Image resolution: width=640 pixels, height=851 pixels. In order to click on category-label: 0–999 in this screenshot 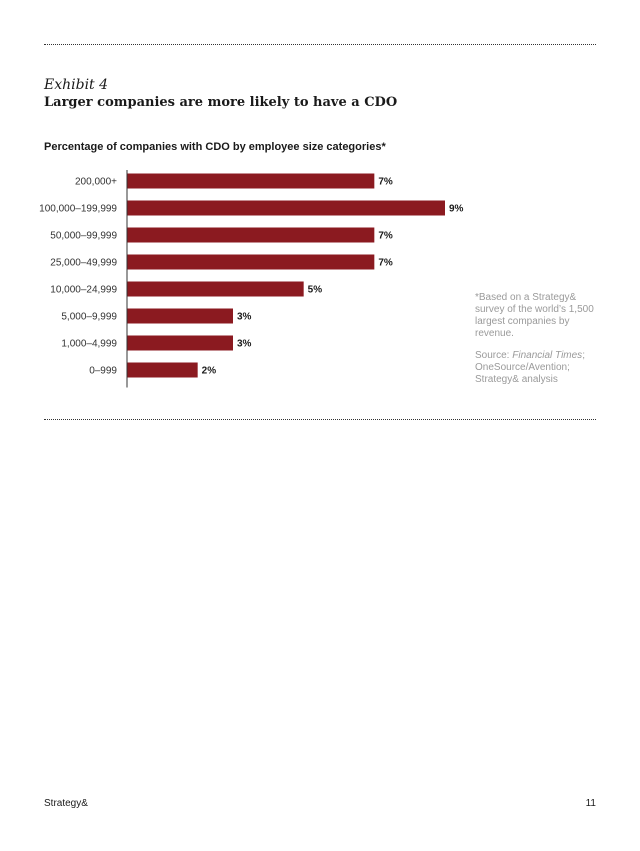, I will do `click(103, 371)`.